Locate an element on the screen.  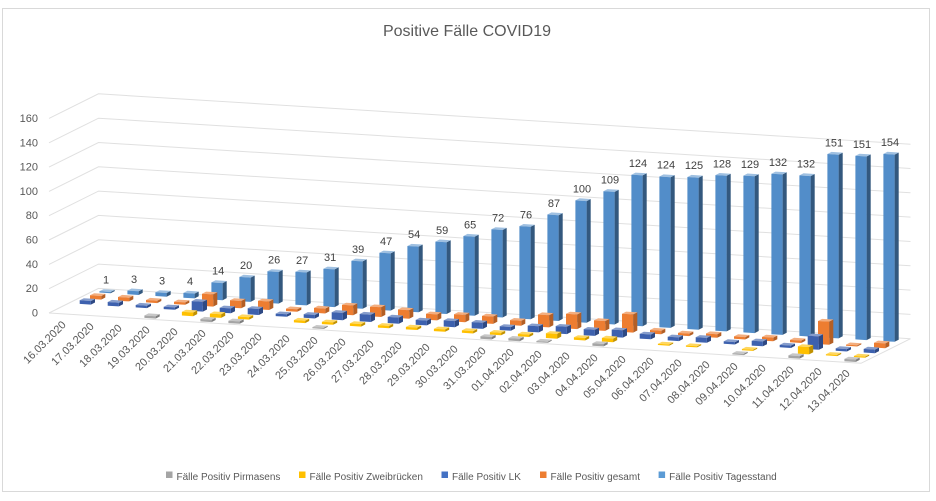
svg-text: 72 is located at coordinates (498, 219).